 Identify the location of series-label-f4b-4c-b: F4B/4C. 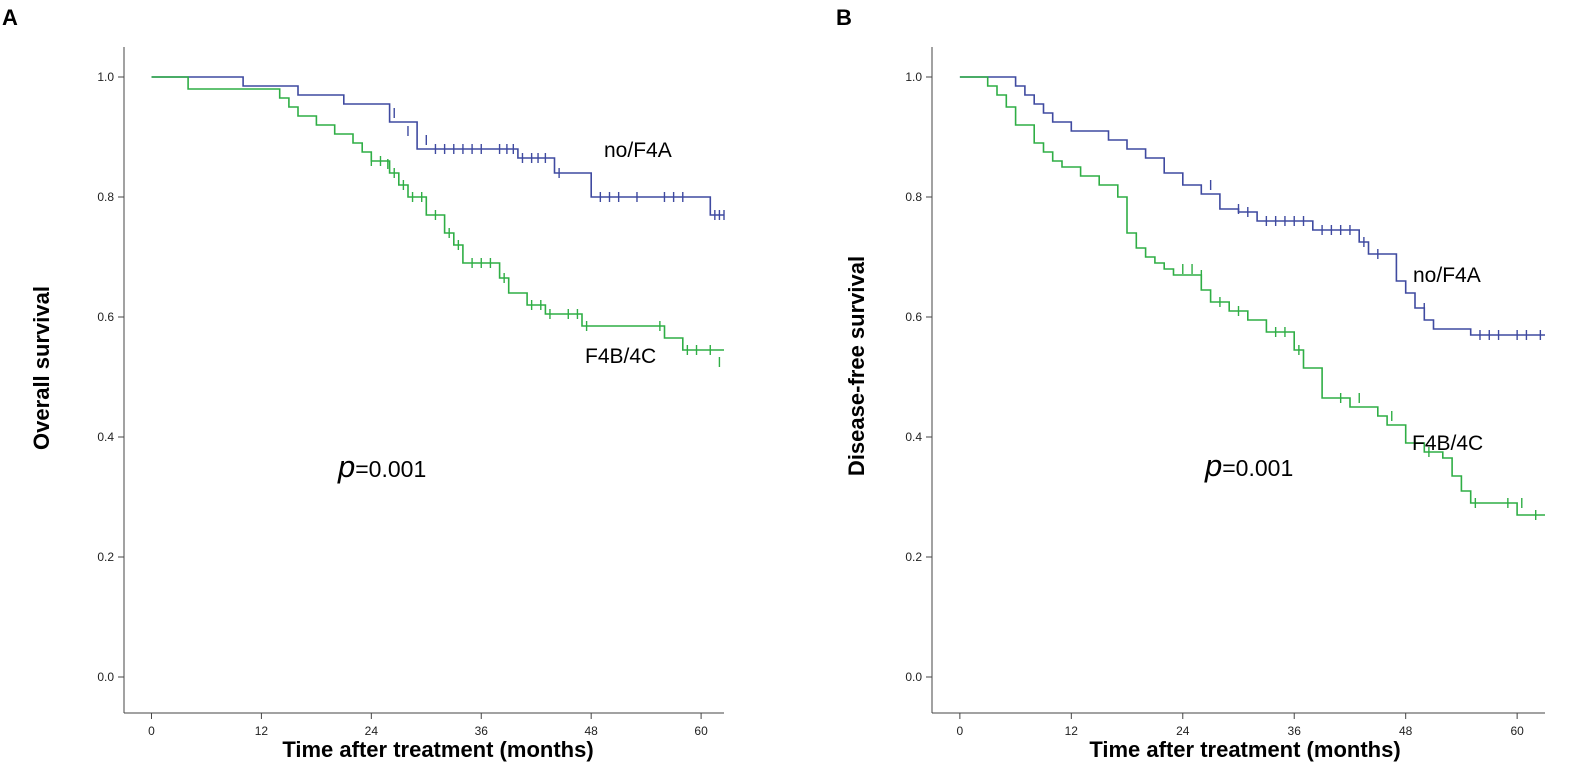
(1447, 443).